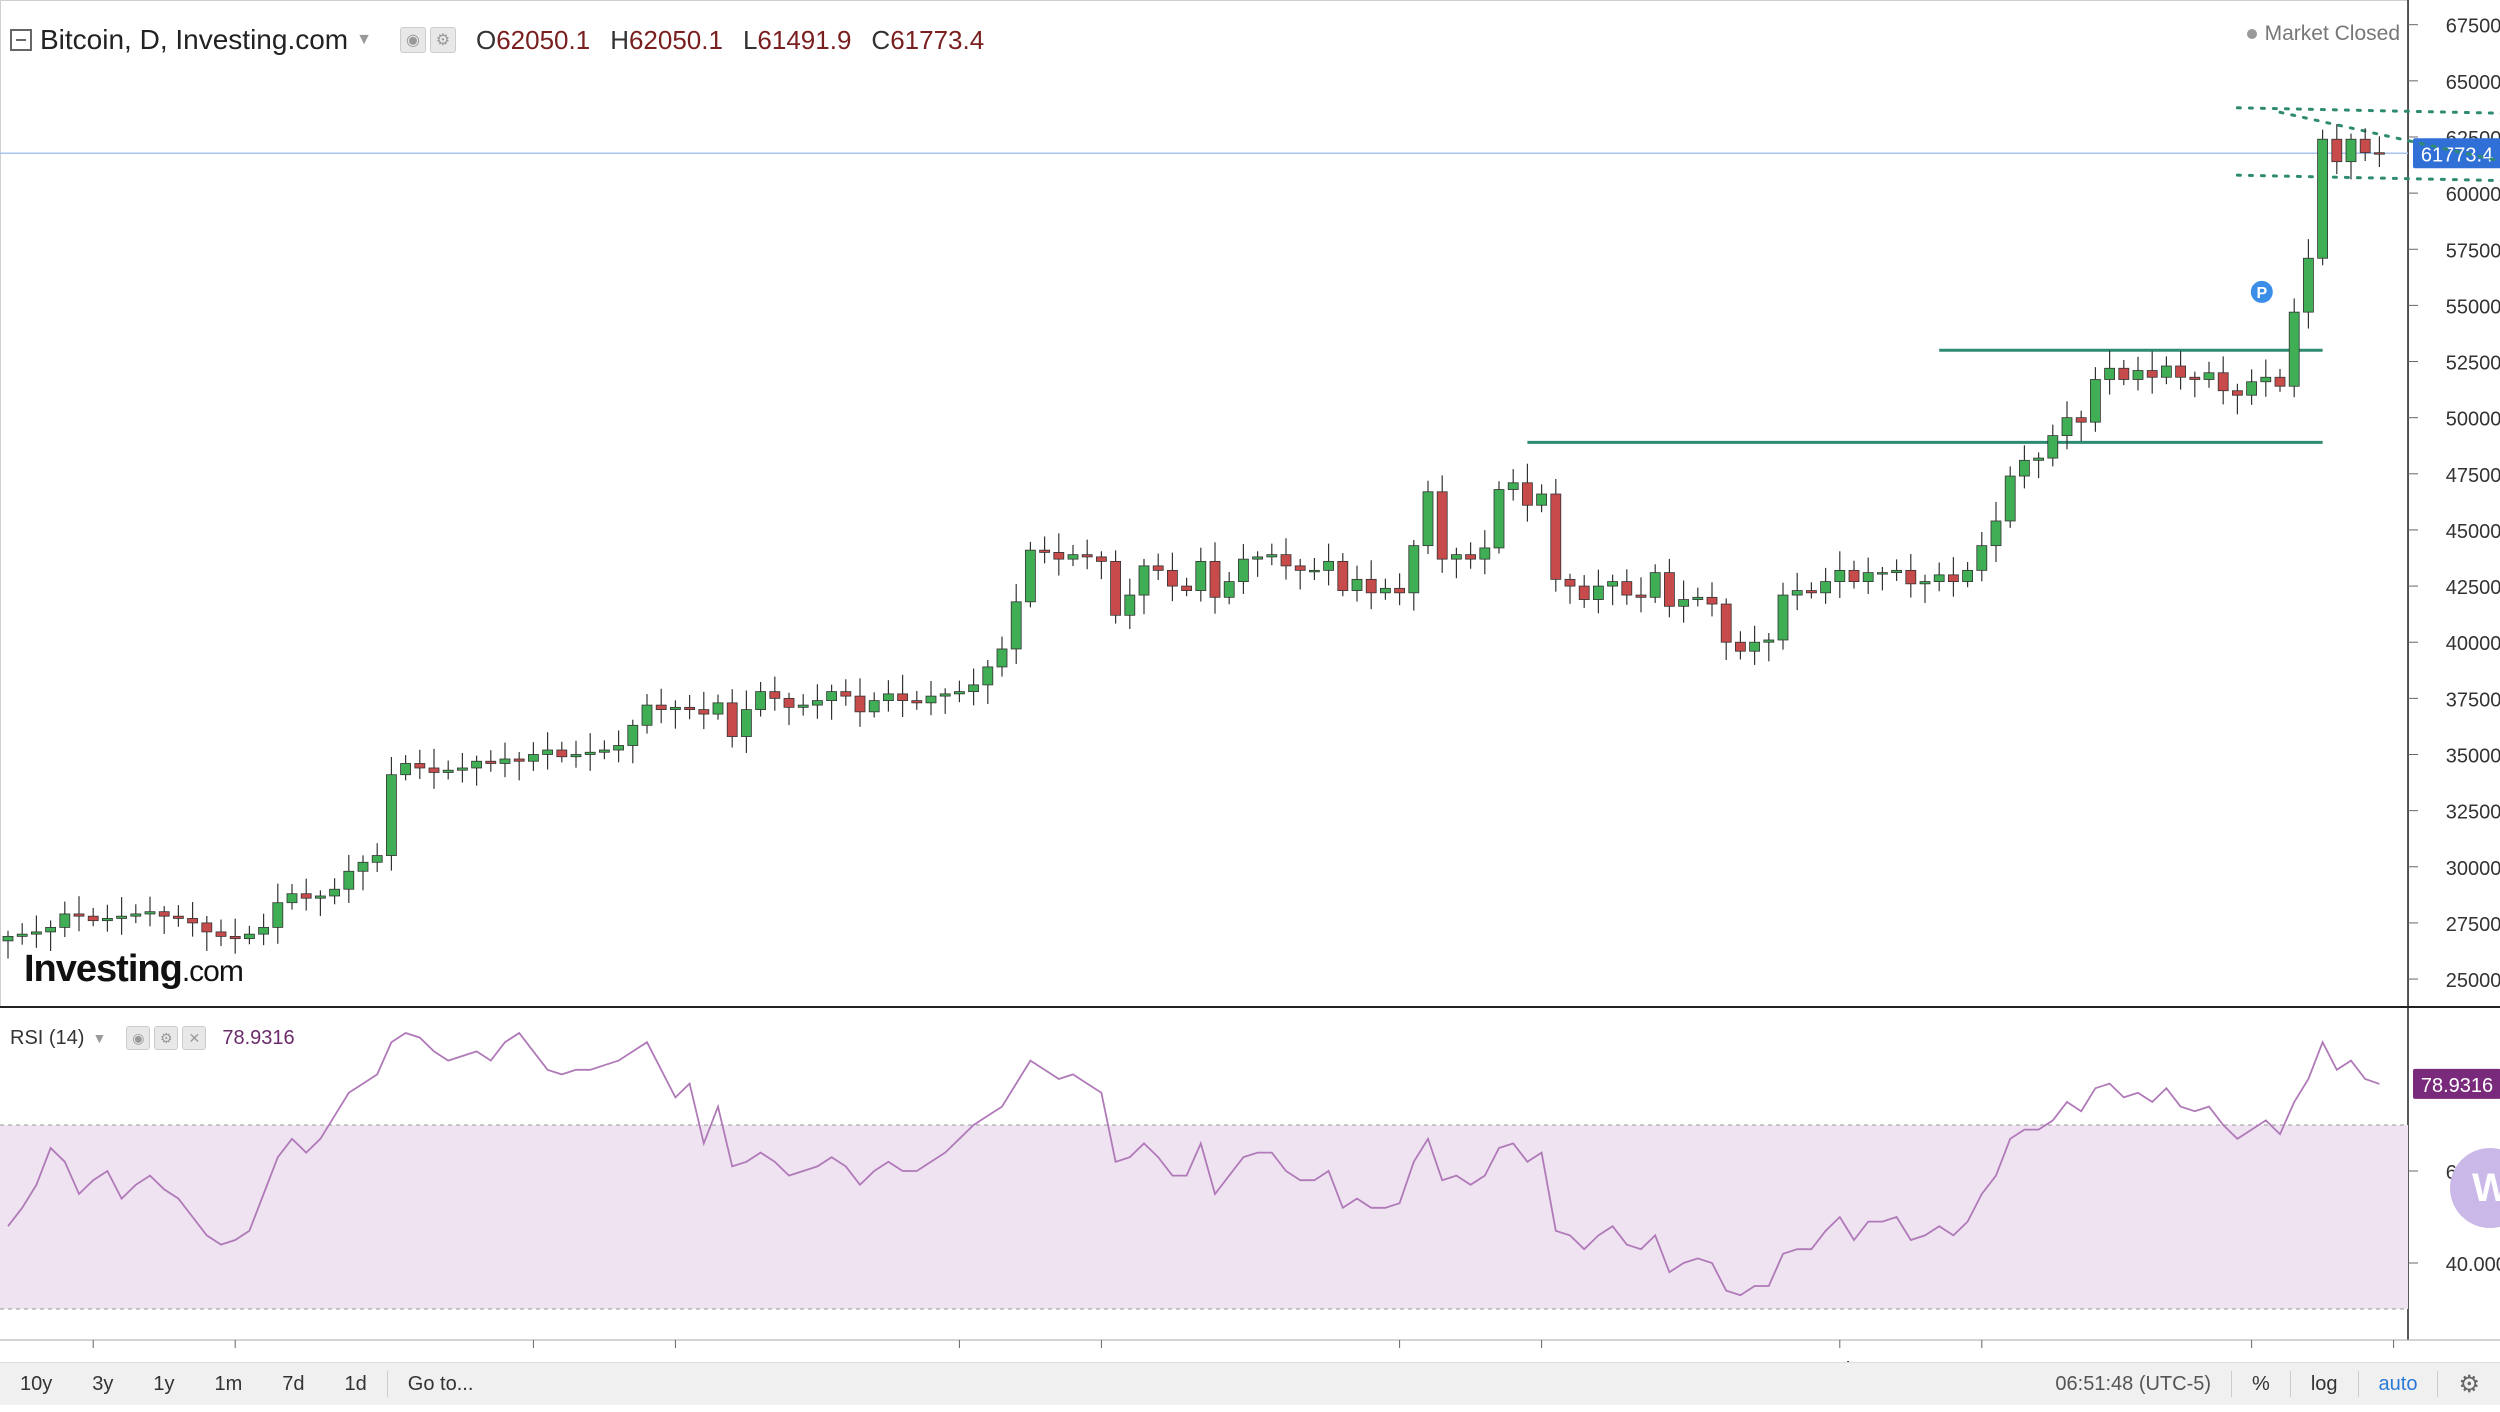  What do you see at coordinates (47, 1037) in the screenshot?
I see `rsi-label: RSI (14)` at bounding box center [47, 1037].